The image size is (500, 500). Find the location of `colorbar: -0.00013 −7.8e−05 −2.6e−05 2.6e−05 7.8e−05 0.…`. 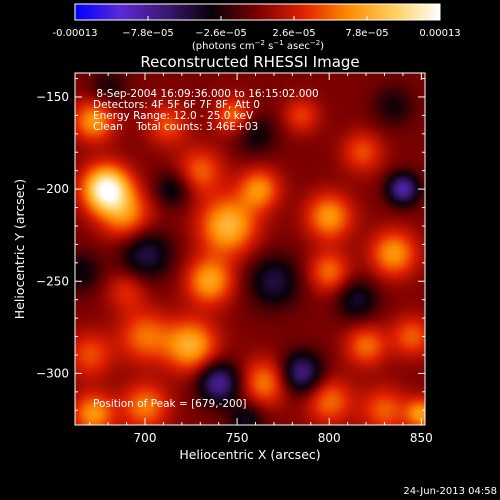

colorbar: -0.00013 −7.8e−05 −2.6e−05 2.6e−05 7.8e−05 0.… is located at coordinates (257, 27).